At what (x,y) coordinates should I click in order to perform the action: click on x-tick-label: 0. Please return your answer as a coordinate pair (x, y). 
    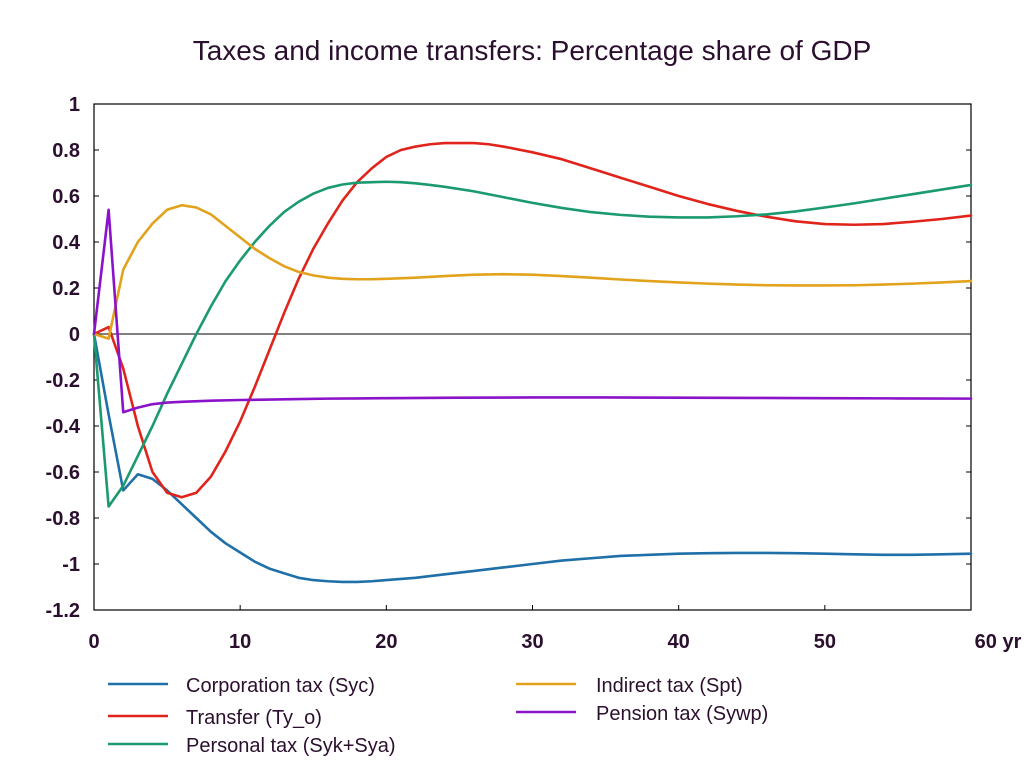
    Looking at the image, I should click on (93, 642).